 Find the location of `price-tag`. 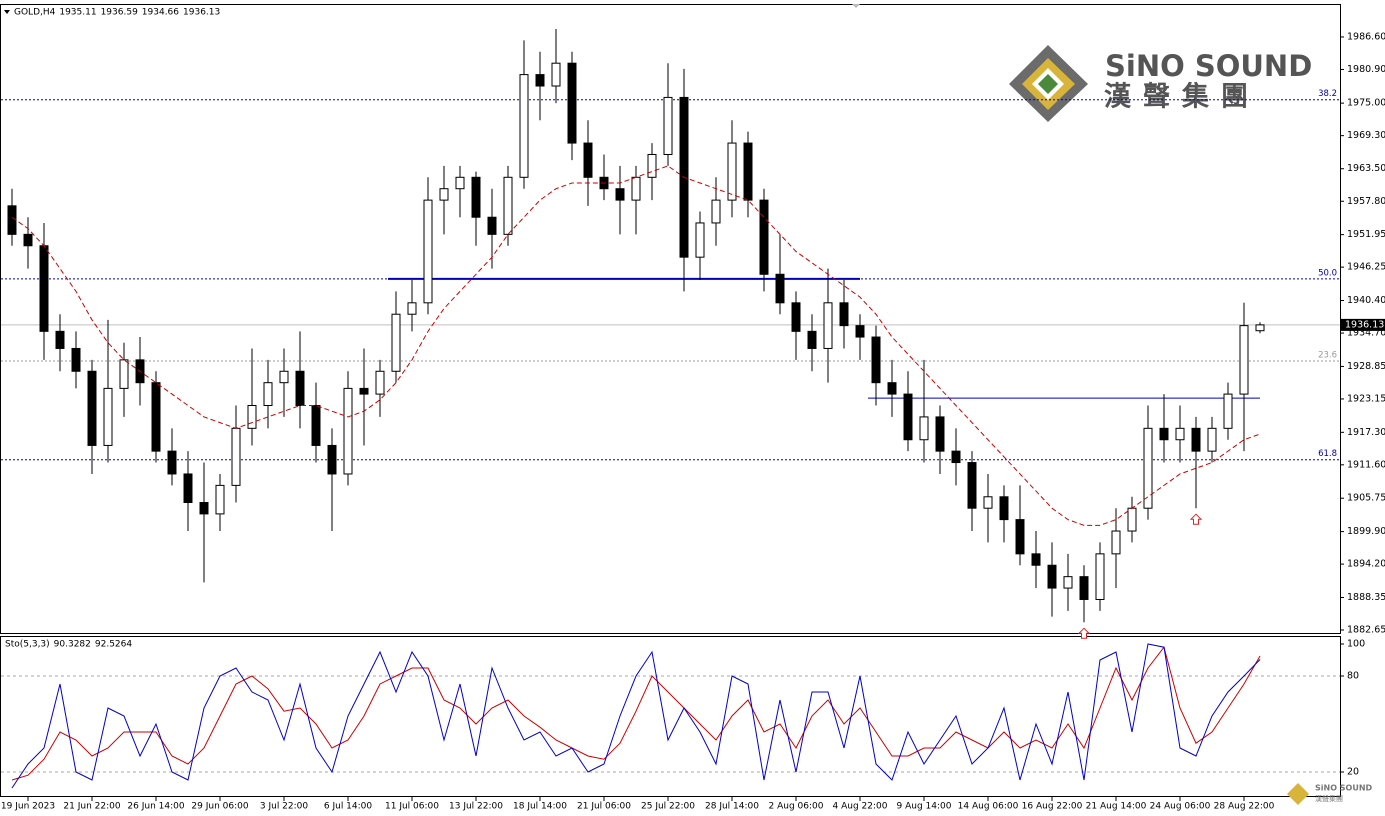

price-tag is located at coordinates (1363, 324).